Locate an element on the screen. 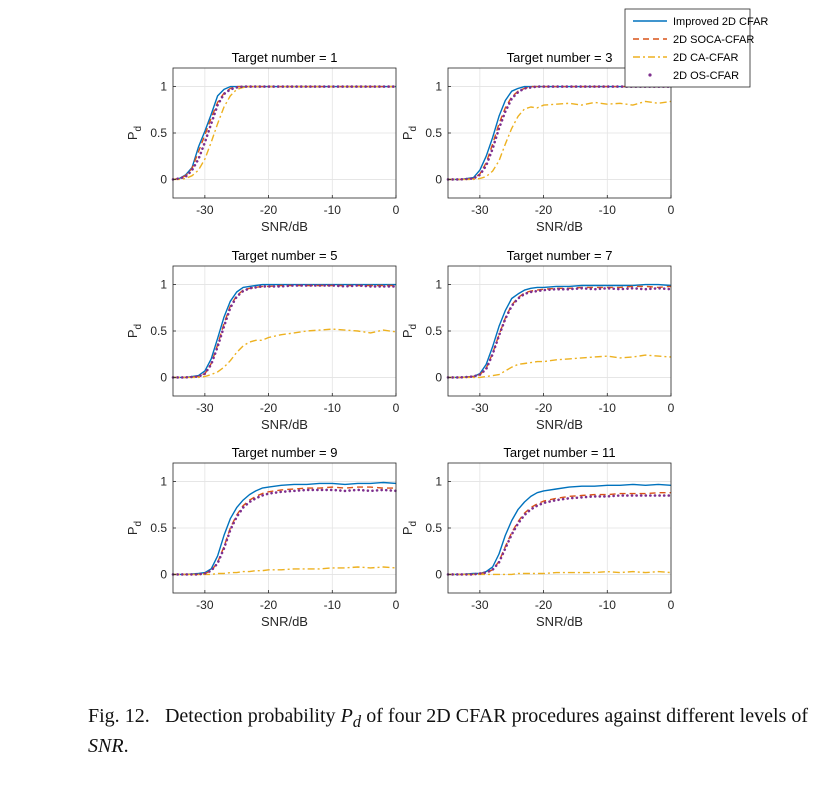 The image size is (831, 787). subplot-1: -30 -20 -10 0 0 0.5 1 Target number = 1 SNR/dB Pd is located at coordinates (262, 142).